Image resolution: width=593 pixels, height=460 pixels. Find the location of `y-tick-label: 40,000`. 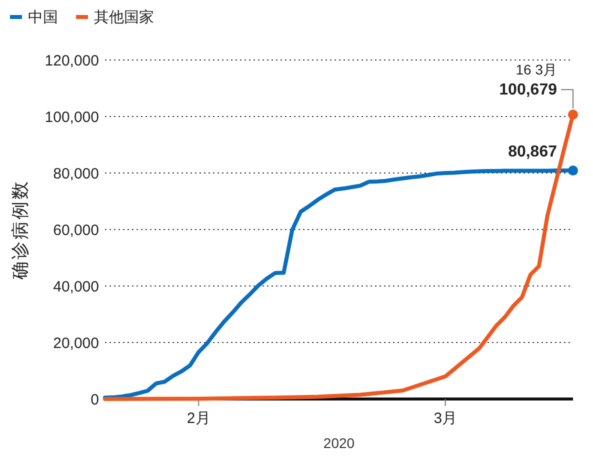

y-tick-label: 40,000 is located at coordinates (76, 287).